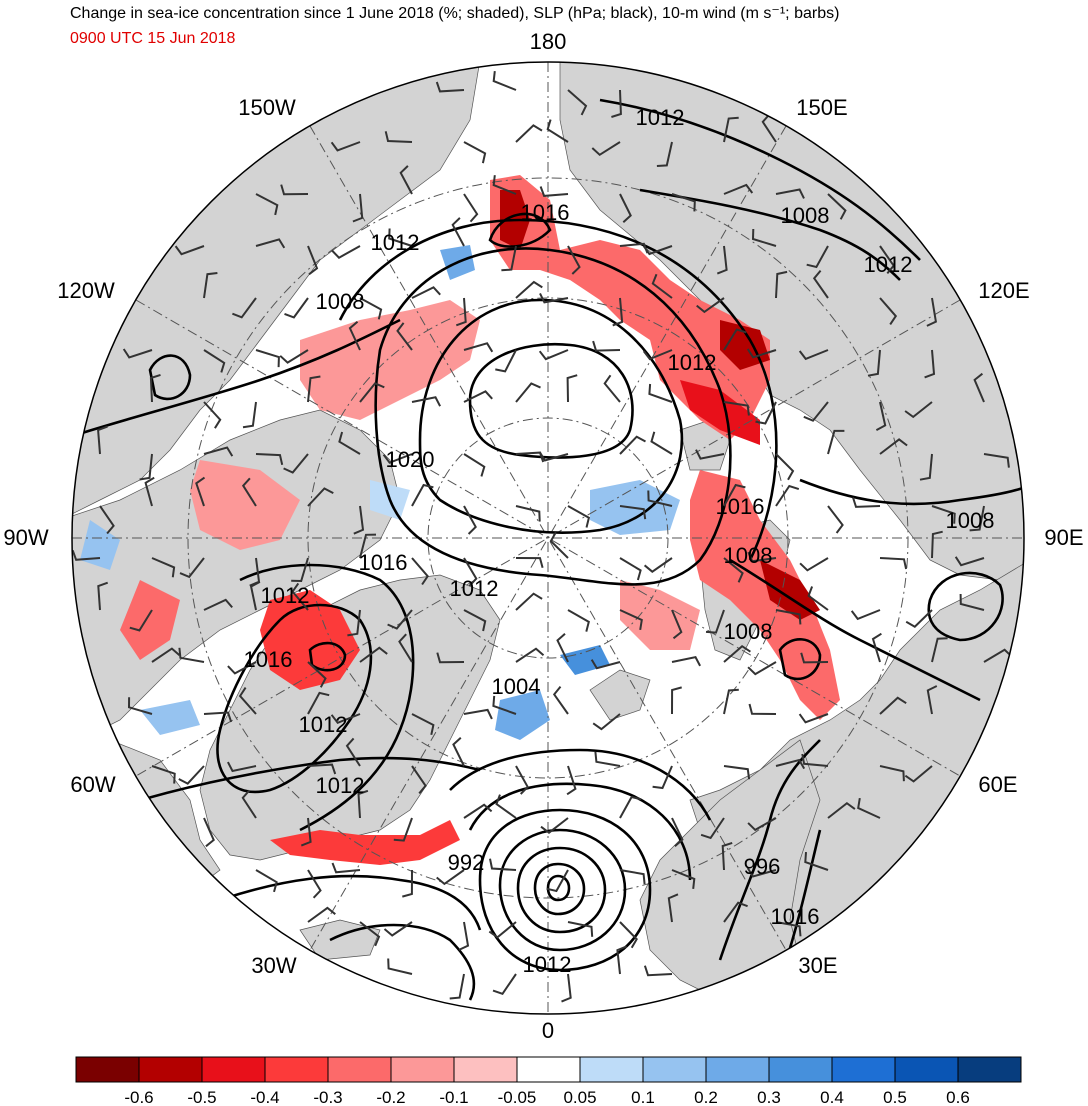 This screenshot has width=1088, height=1106. Describe the element at coordinates (958, 1097) in the screenshot. I see `colorbar-tick-label: 0.6` at that location.